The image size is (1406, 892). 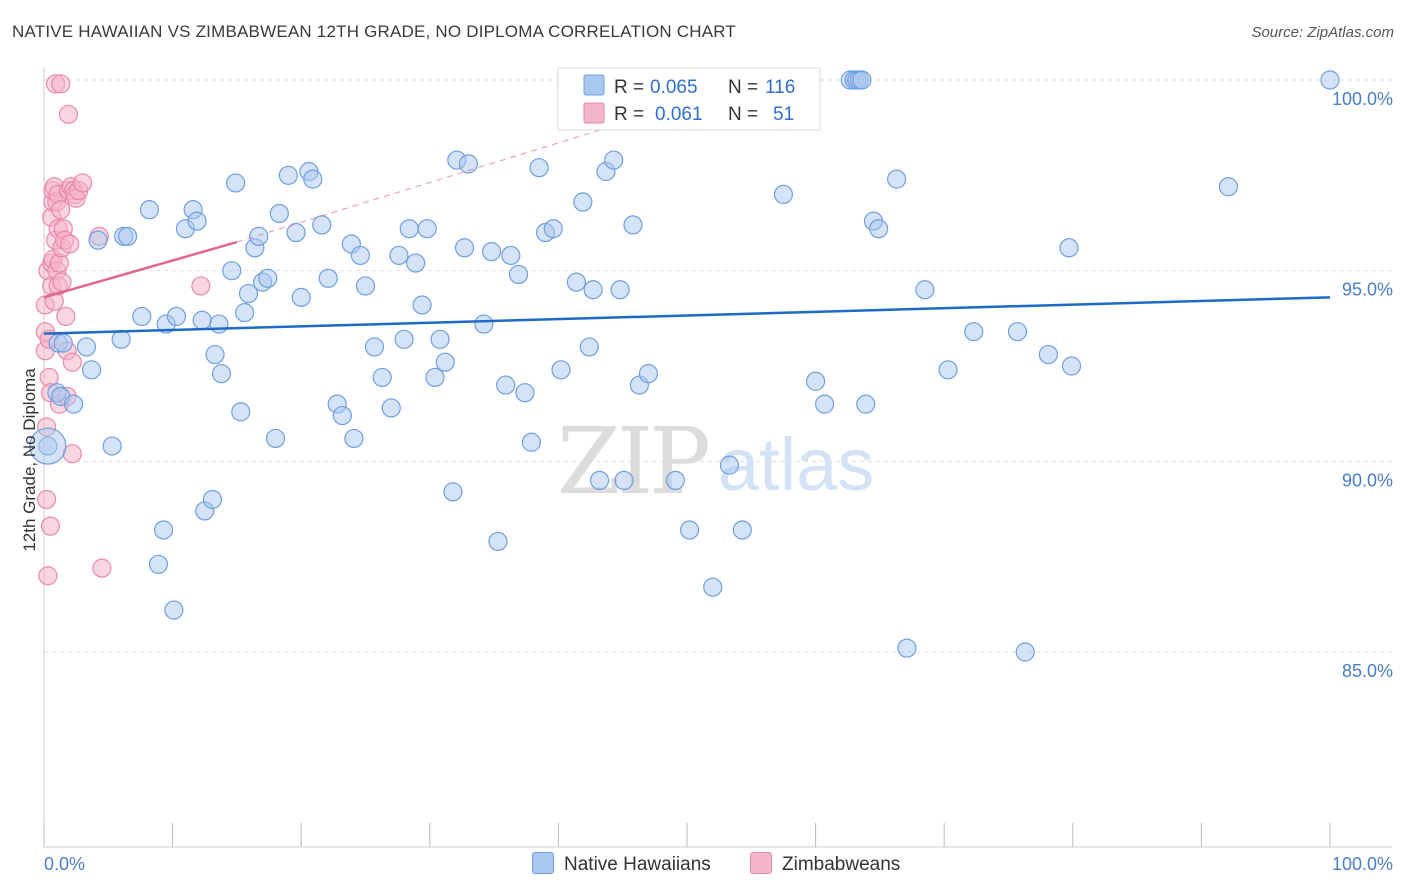 I want to click on watermark-zip: ZIP, so click(x=632, y=461).